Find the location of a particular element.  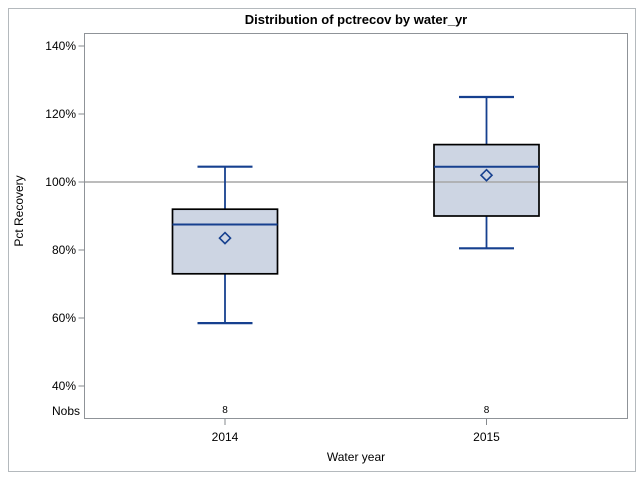

box-fill-2014 is located at coordinates (225, 241).